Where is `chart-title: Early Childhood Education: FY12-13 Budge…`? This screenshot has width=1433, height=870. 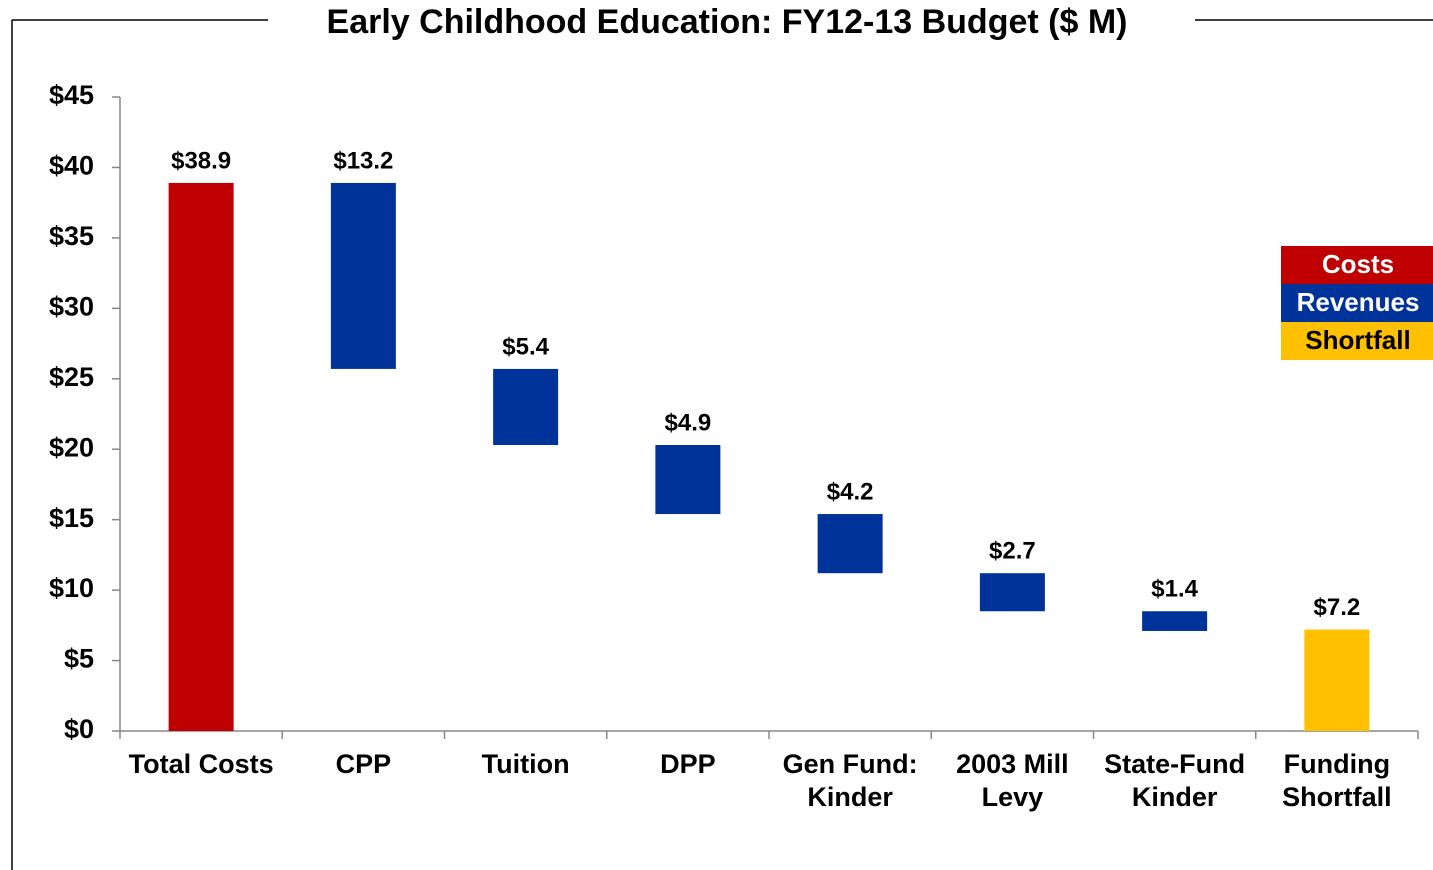
chart-title: Early Childhood Education: FY12-13 Budge… is located at coordinates (727, 22).